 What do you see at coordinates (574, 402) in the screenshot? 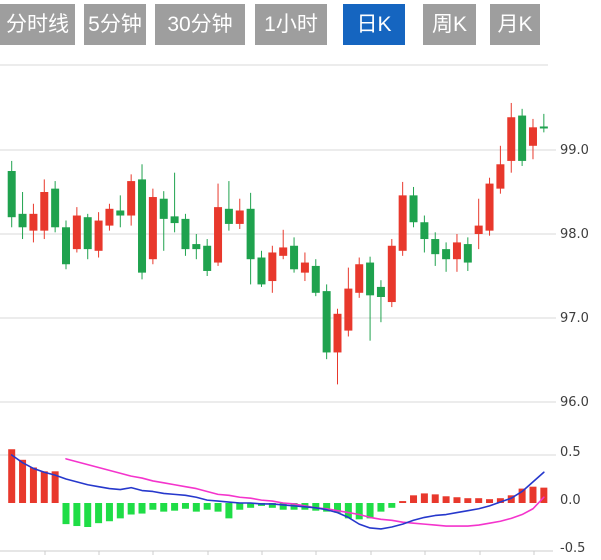
I see `price-axis-label: 96.0` at bounding box center [574, 402].